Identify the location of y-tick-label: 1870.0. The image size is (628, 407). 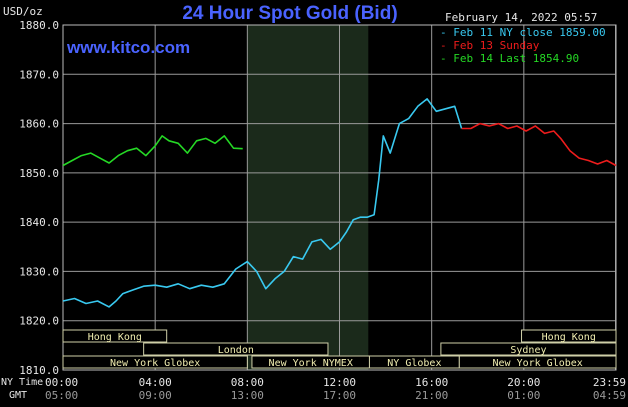
(39, 74).